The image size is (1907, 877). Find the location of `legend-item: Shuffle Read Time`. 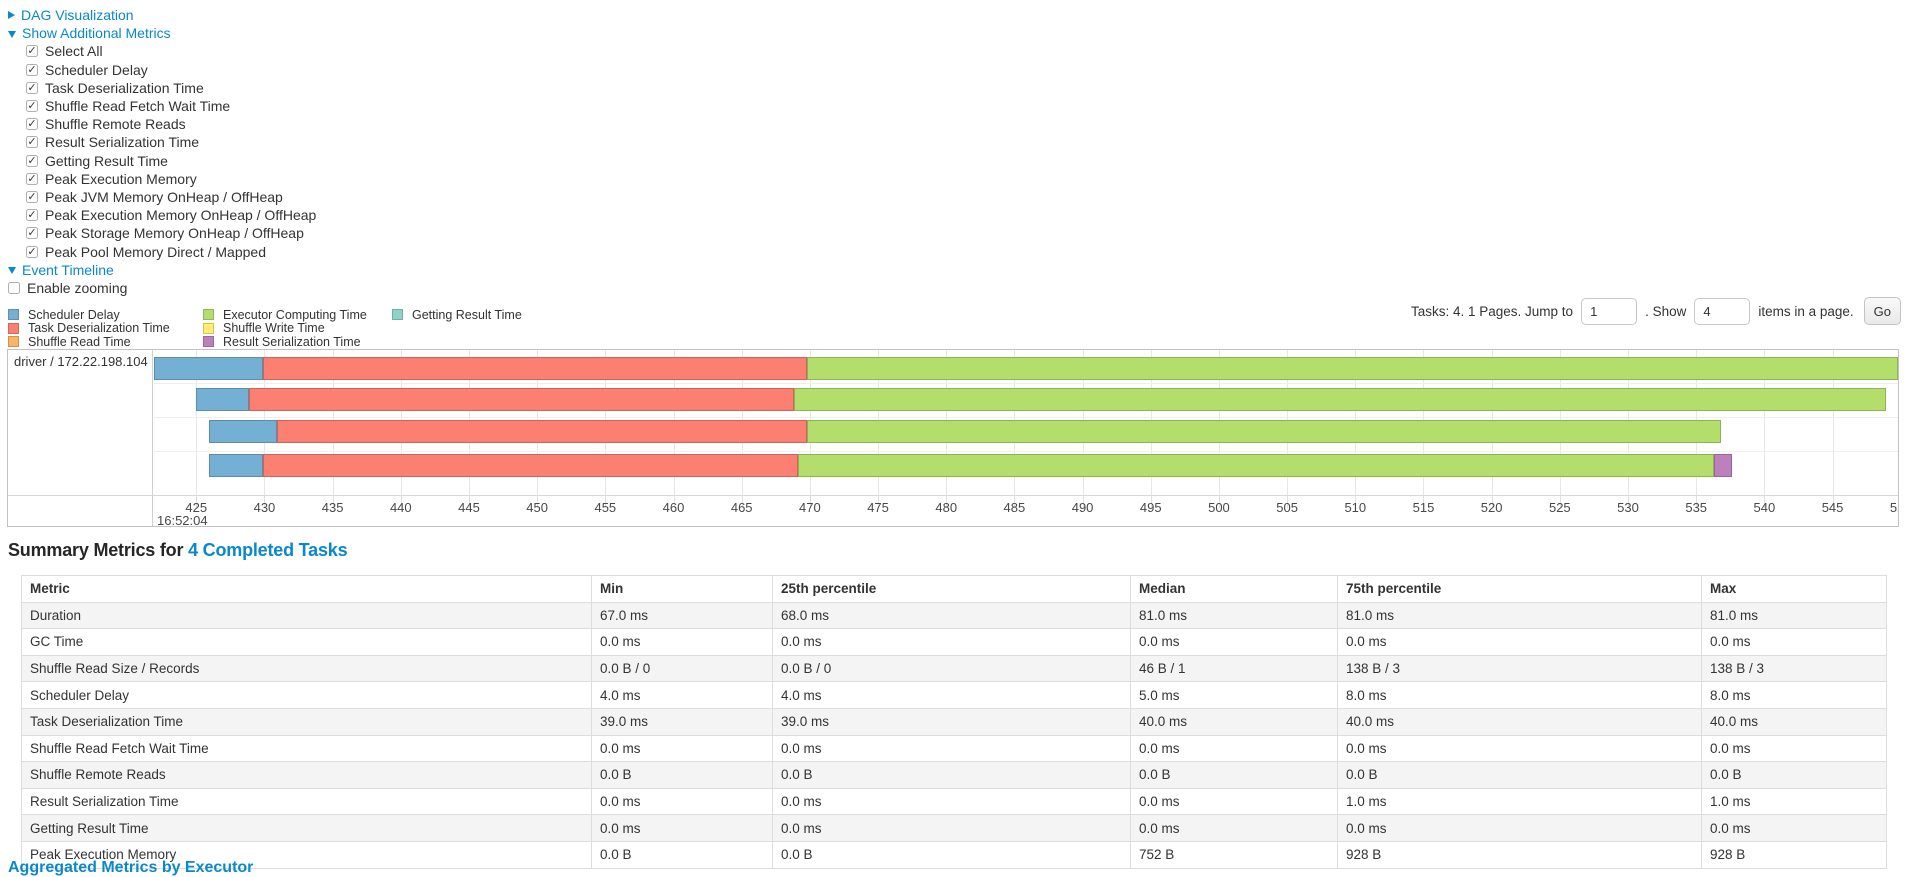

legend-item: Shuffle Read Time is located at coordinates (105, 342).